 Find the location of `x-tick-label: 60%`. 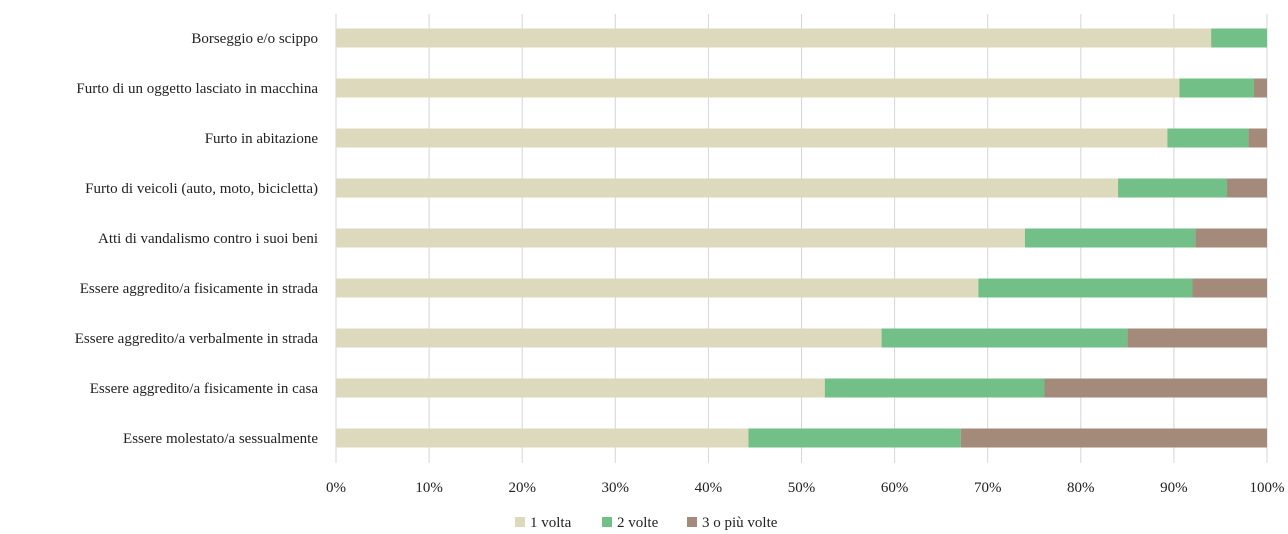

x-tick-label: 60% is located at coordinates (895, 488).